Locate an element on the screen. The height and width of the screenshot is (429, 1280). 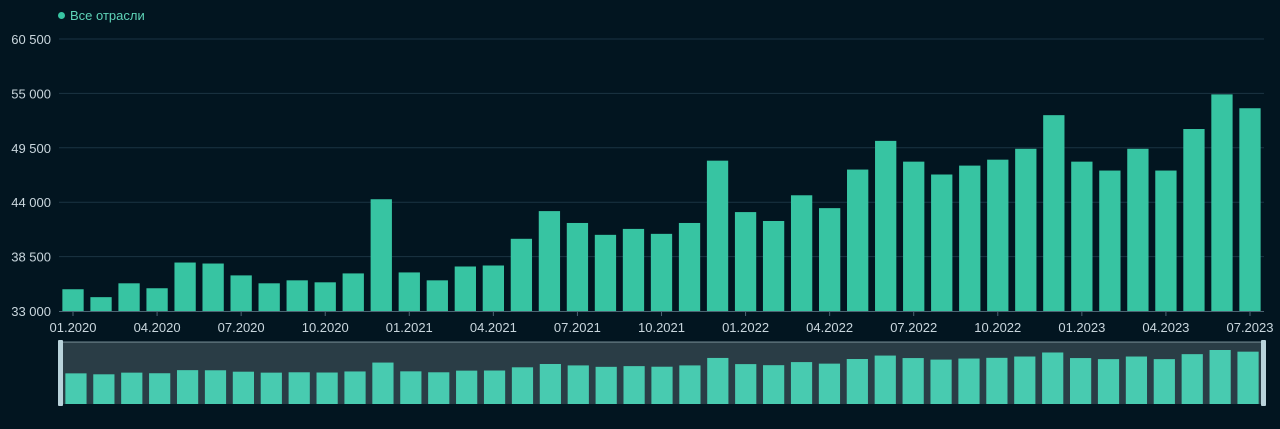
legend: Все отрасли is located at coordinates (101, 15).